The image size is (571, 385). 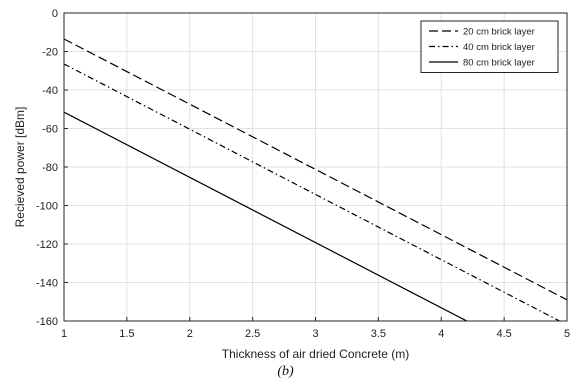 What do you see at coordinates (50, 130) in the screenshot?
I see `y-tick-label: -60` at bounding box center [50, 130].